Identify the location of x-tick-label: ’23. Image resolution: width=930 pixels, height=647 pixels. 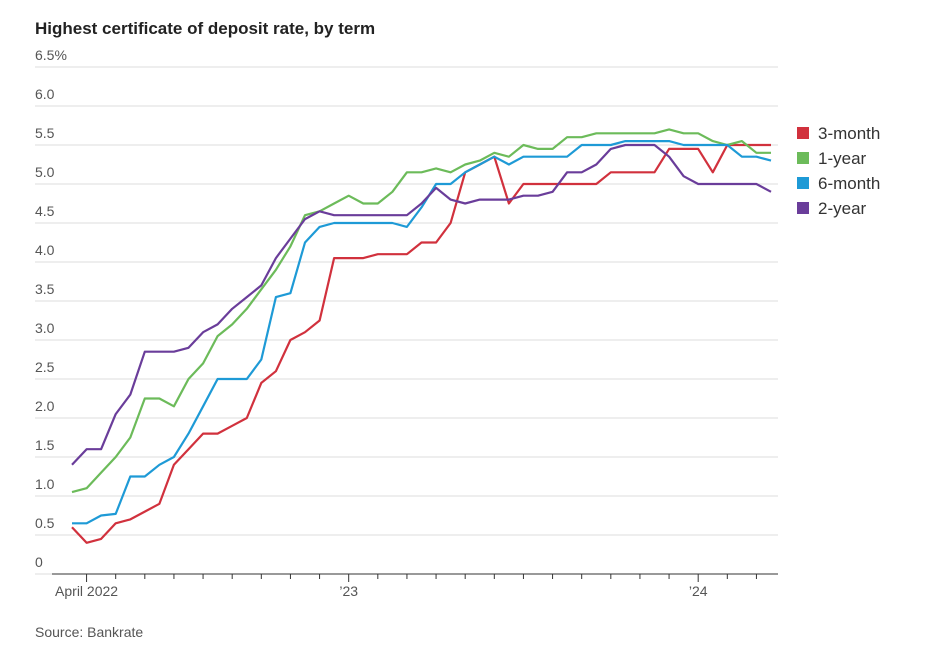
(348, 591).